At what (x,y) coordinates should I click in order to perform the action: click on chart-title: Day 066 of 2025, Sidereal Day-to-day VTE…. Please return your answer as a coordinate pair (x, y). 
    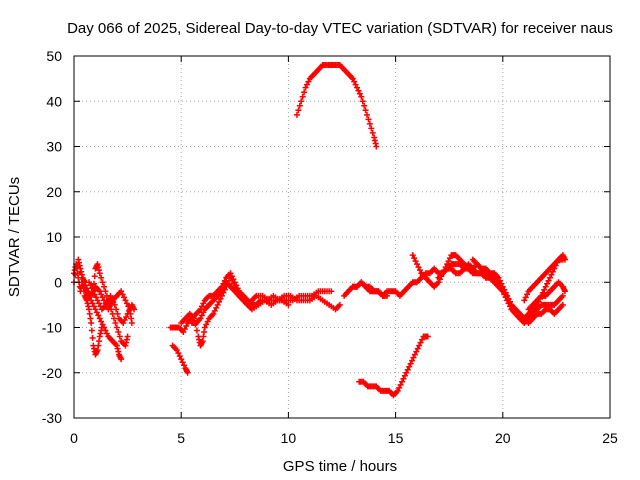
    Looking at the image, I should click on (340, 28).